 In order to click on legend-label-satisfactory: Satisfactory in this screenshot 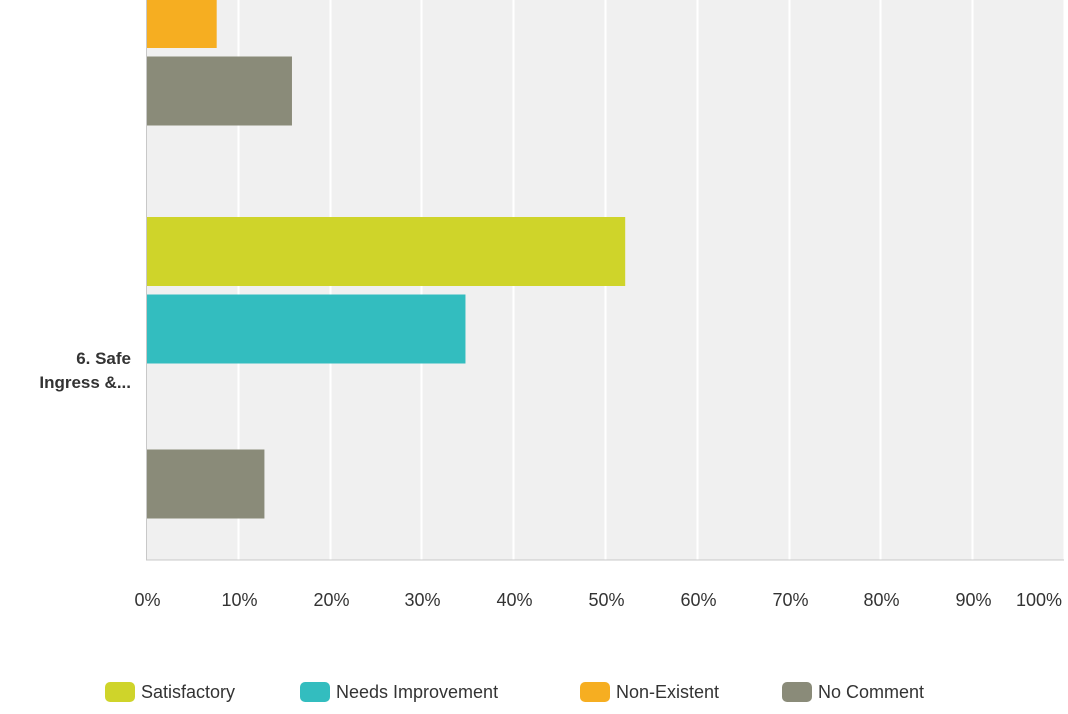, I will do `click(188, 692)`.